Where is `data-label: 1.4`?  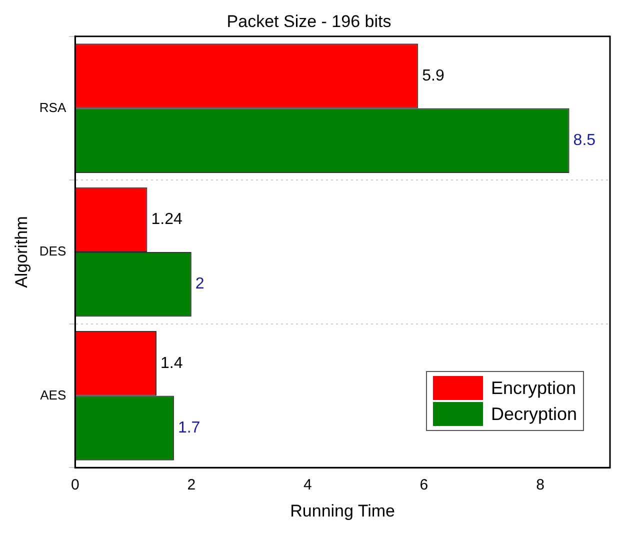
data-label: 1.4 is located at coordinates (171, 363).